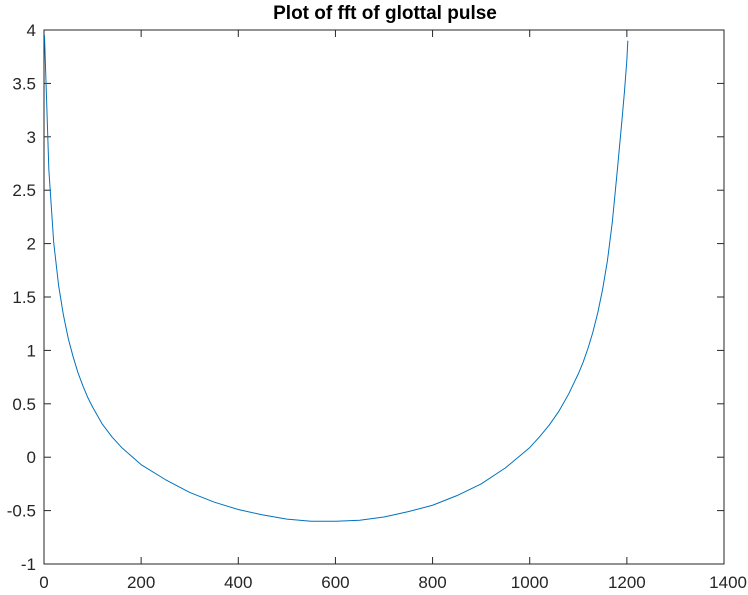  Describe the element at coordinates (24, 83) in the screenshot. I see `y-tick-label: 3.5` at that location.